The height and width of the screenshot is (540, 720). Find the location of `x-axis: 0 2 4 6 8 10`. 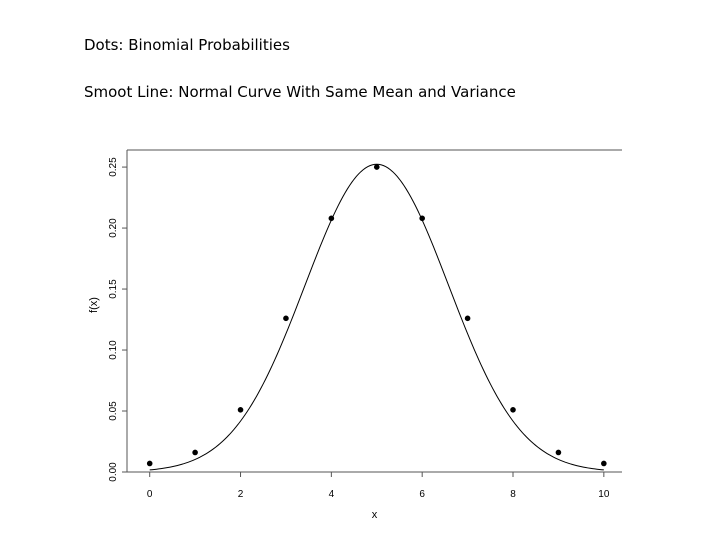

x-axis: 0 2 4 6 8 10 is located at coordinates (378, 486).